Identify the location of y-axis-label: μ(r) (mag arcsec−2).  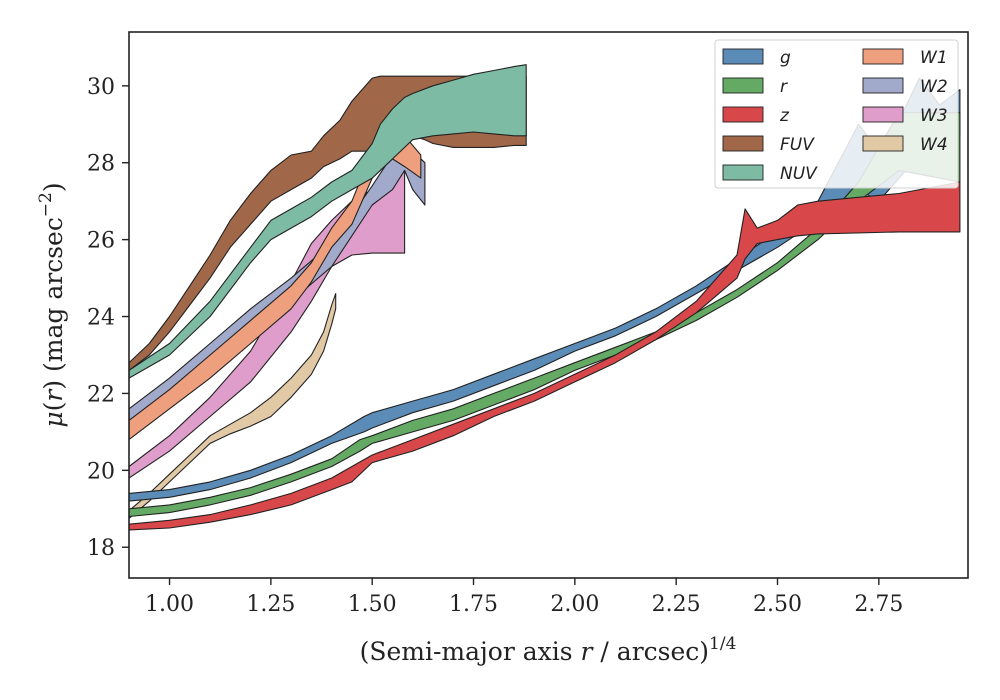
(52, 304).